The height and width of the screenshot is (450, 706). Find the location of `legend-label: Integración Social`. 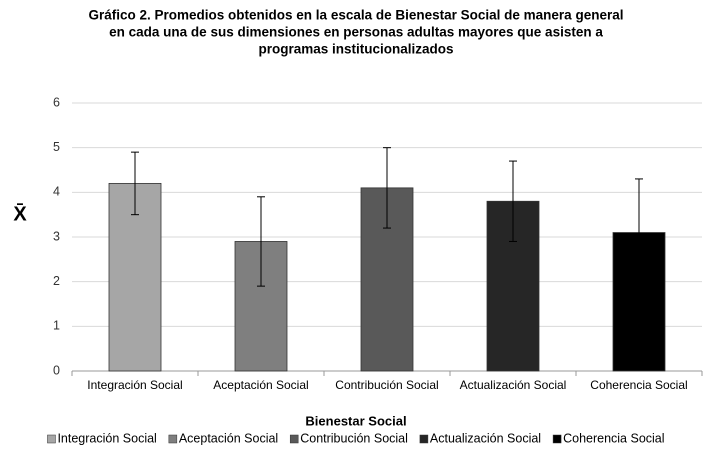

legend-label: Integración Social is located at coordinates (106, 438).